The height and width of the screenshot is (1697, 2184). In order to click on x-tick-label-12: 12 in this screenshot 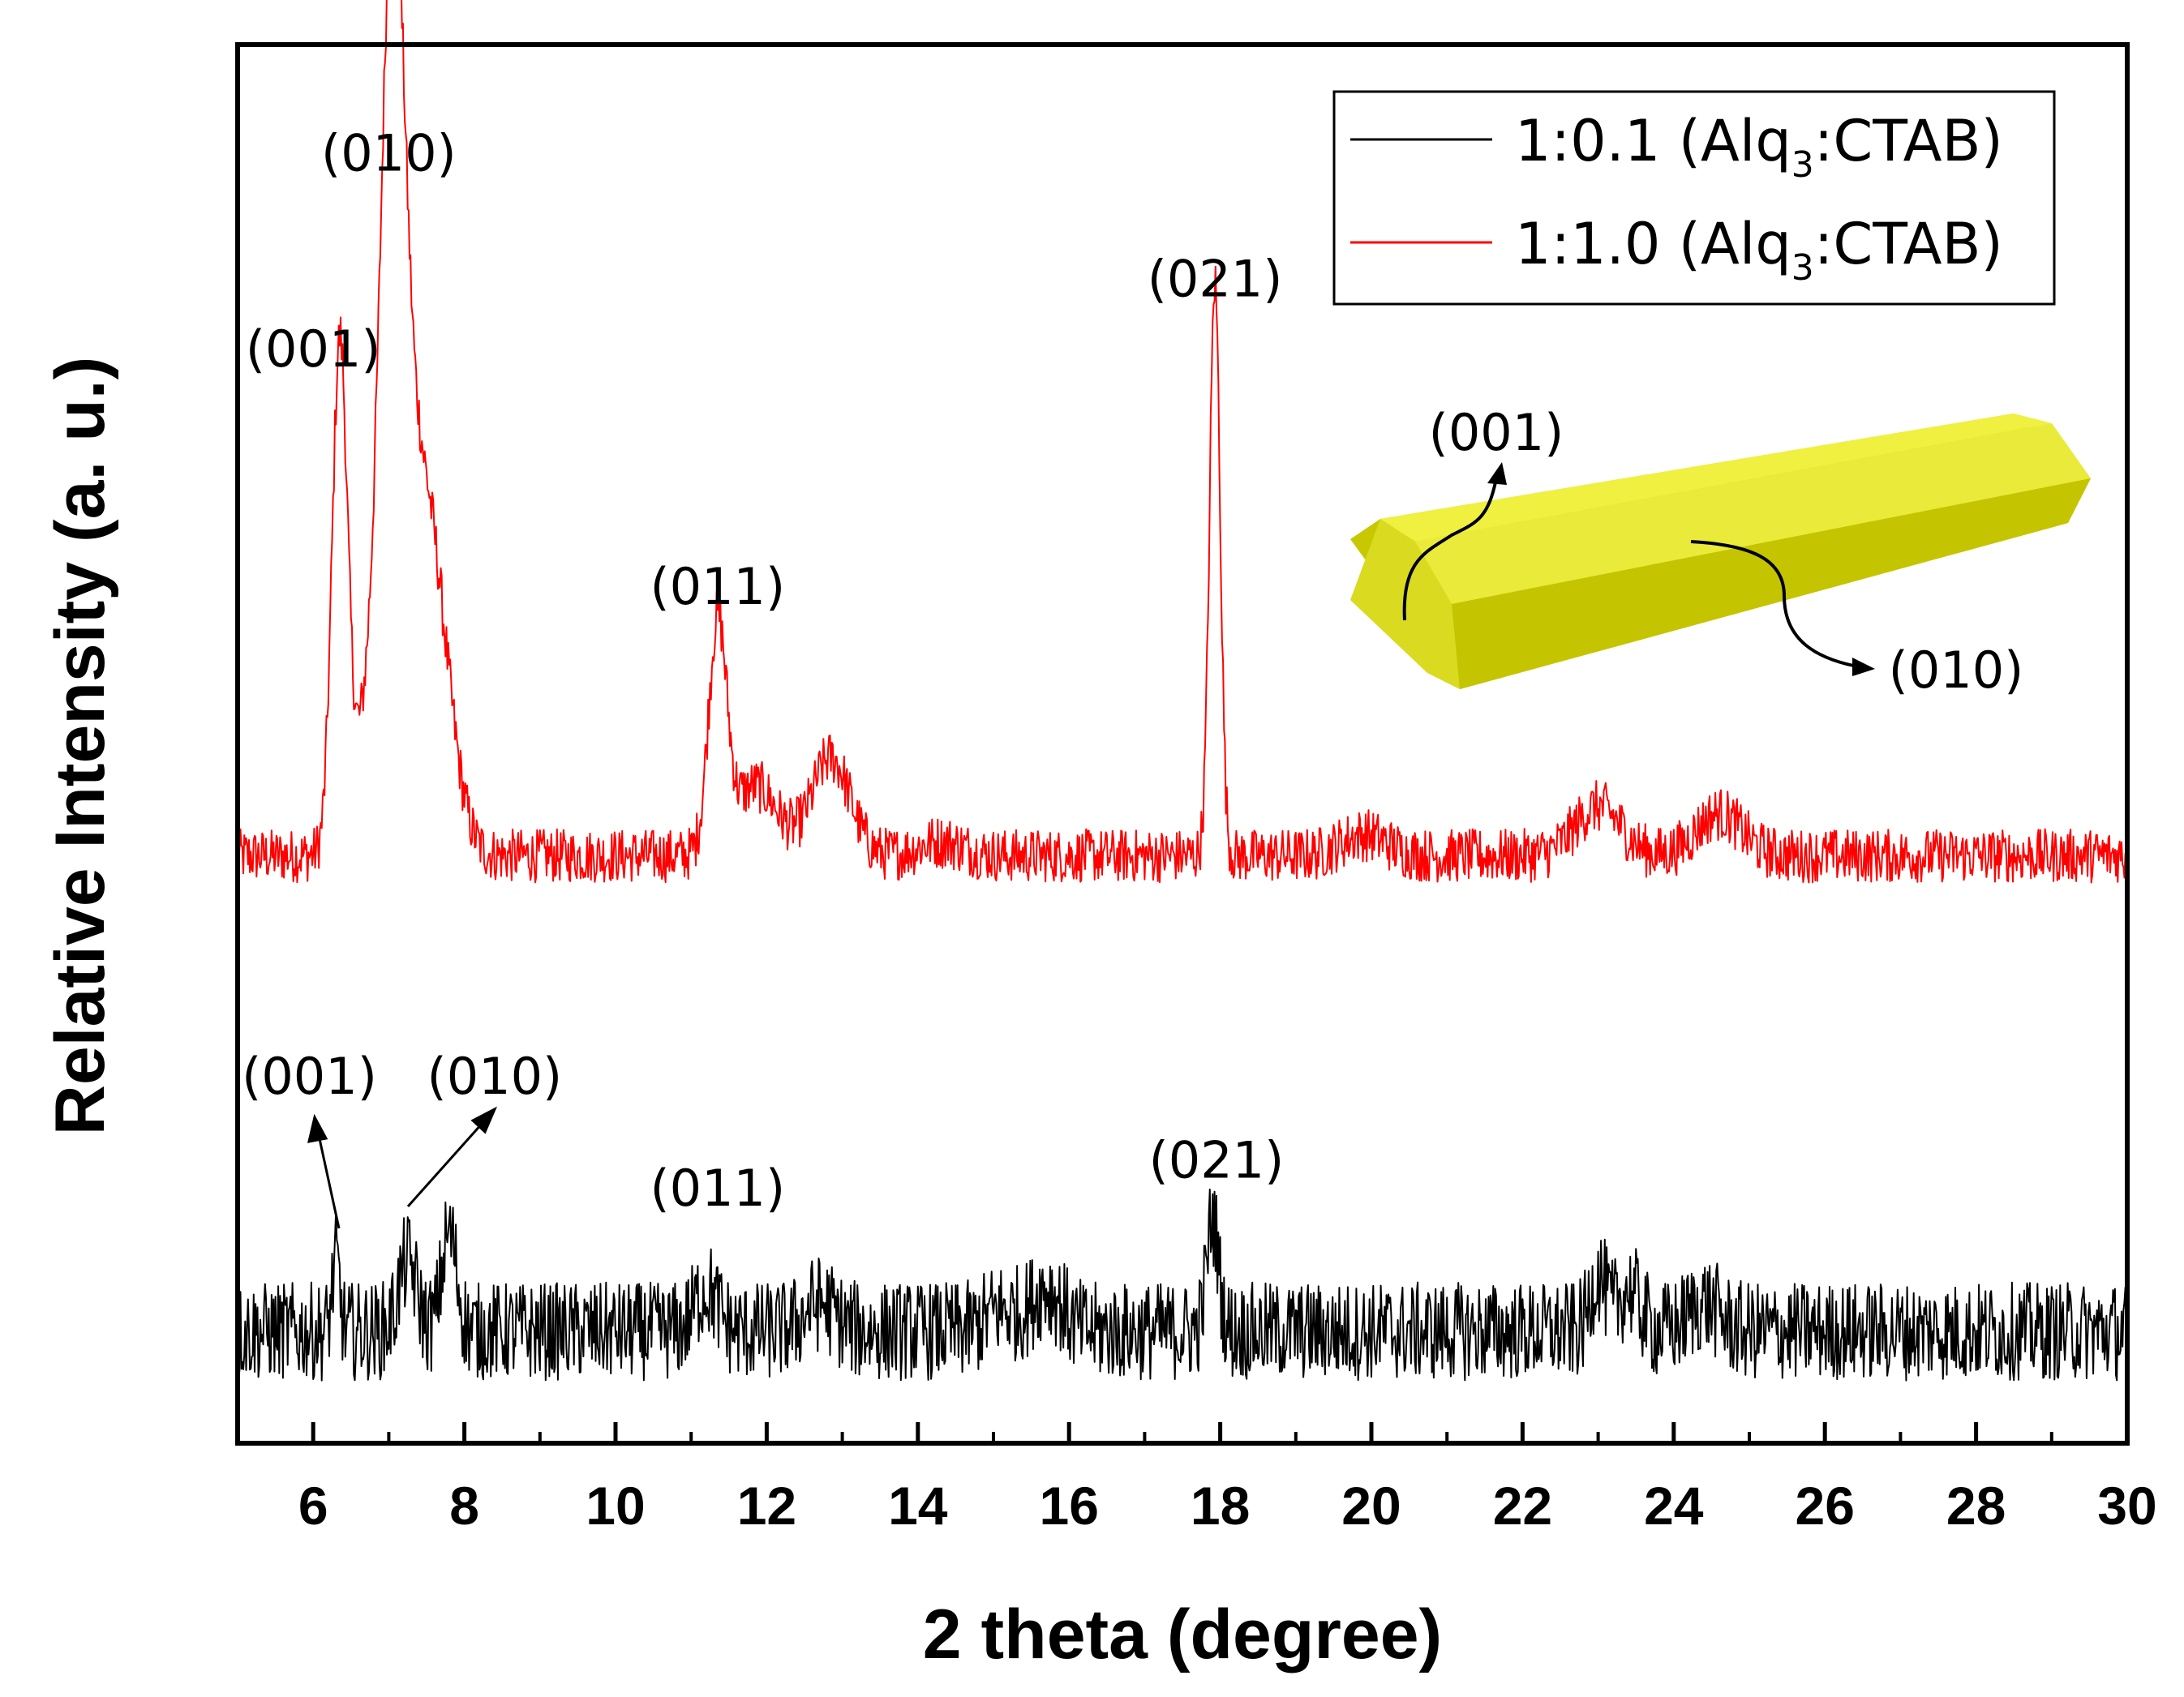, I will do `click(766, 1506)`.